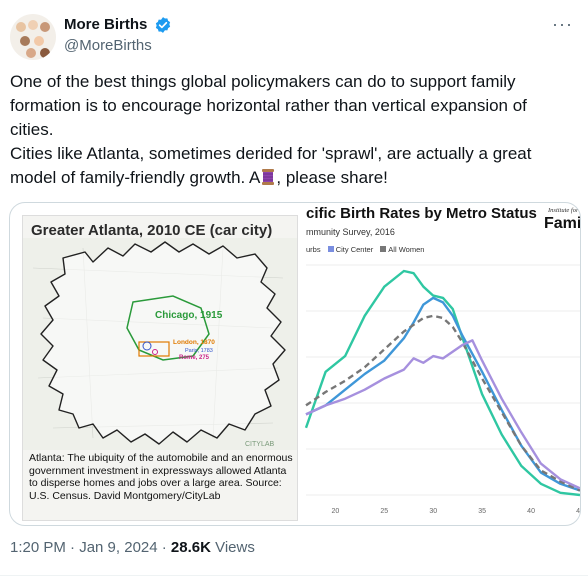  What do you see at coordinates (194, 358) in the screenshot?
I see `map-label-rome: Rome, 275` at bounding box center [194, 358].